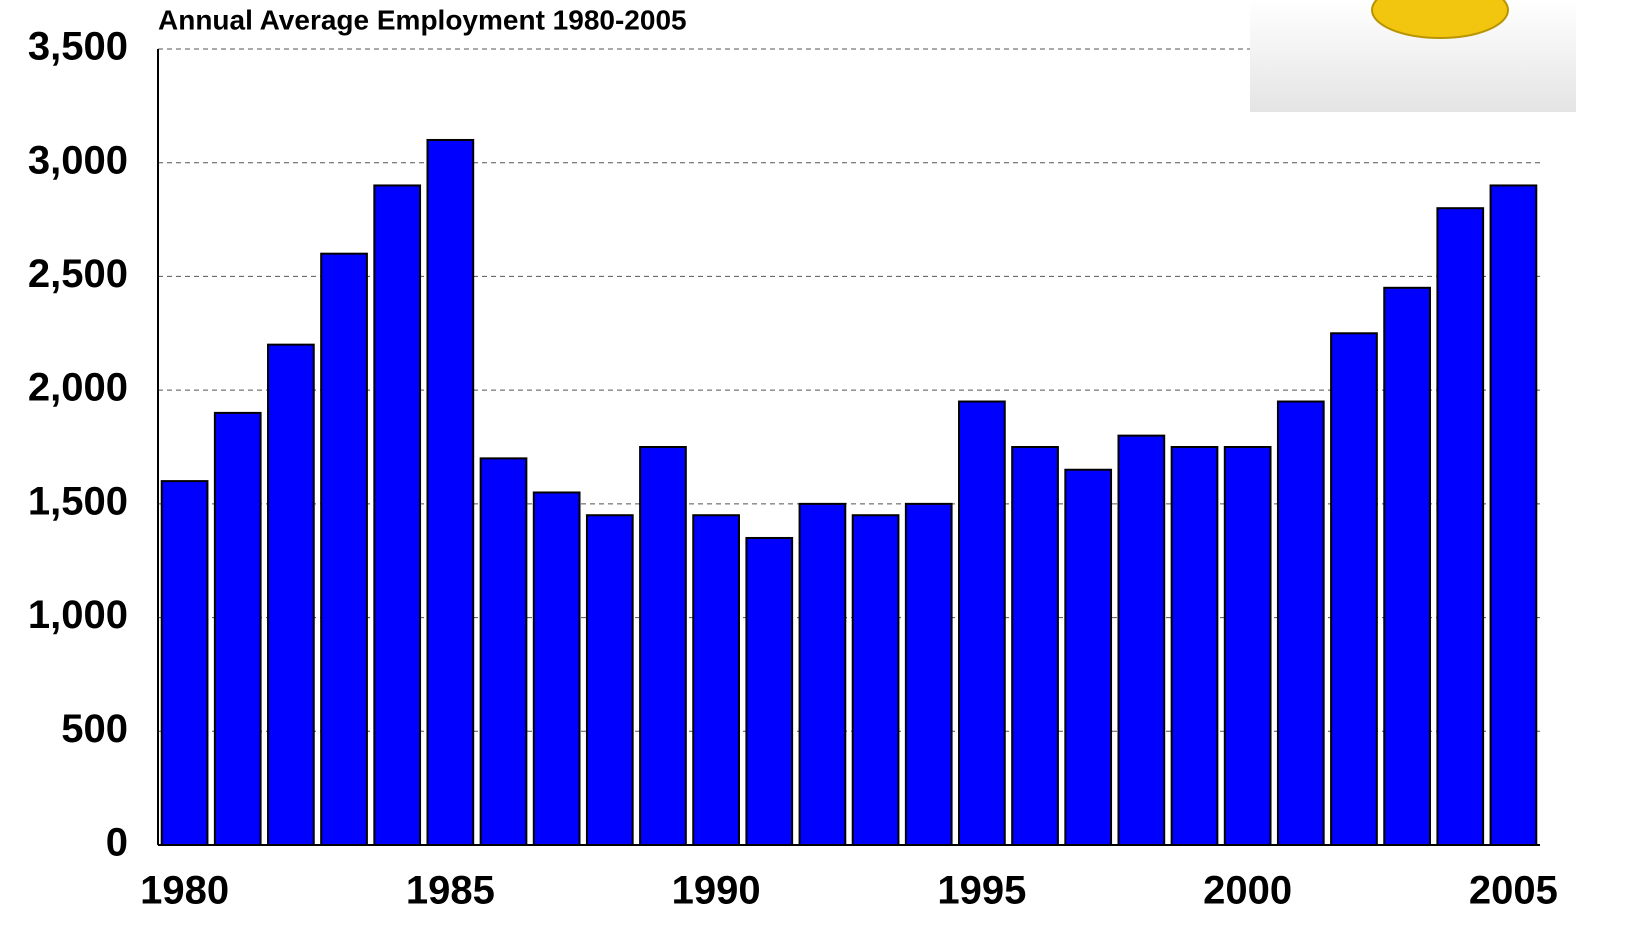 The height and width of the screenshot is (950, 1626). I want to click on y-tick-label: 3,000, so click(78, 160).